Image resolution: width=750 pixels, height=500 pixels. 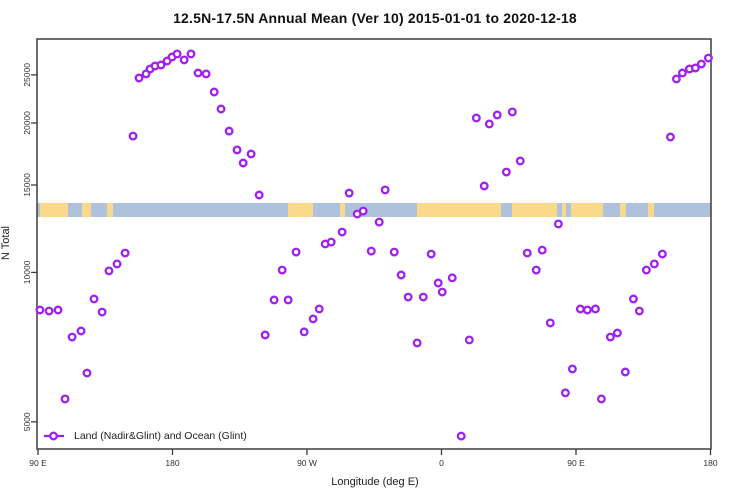 I want to click on y-tick-label: 10000, so click(x=27, y=272).